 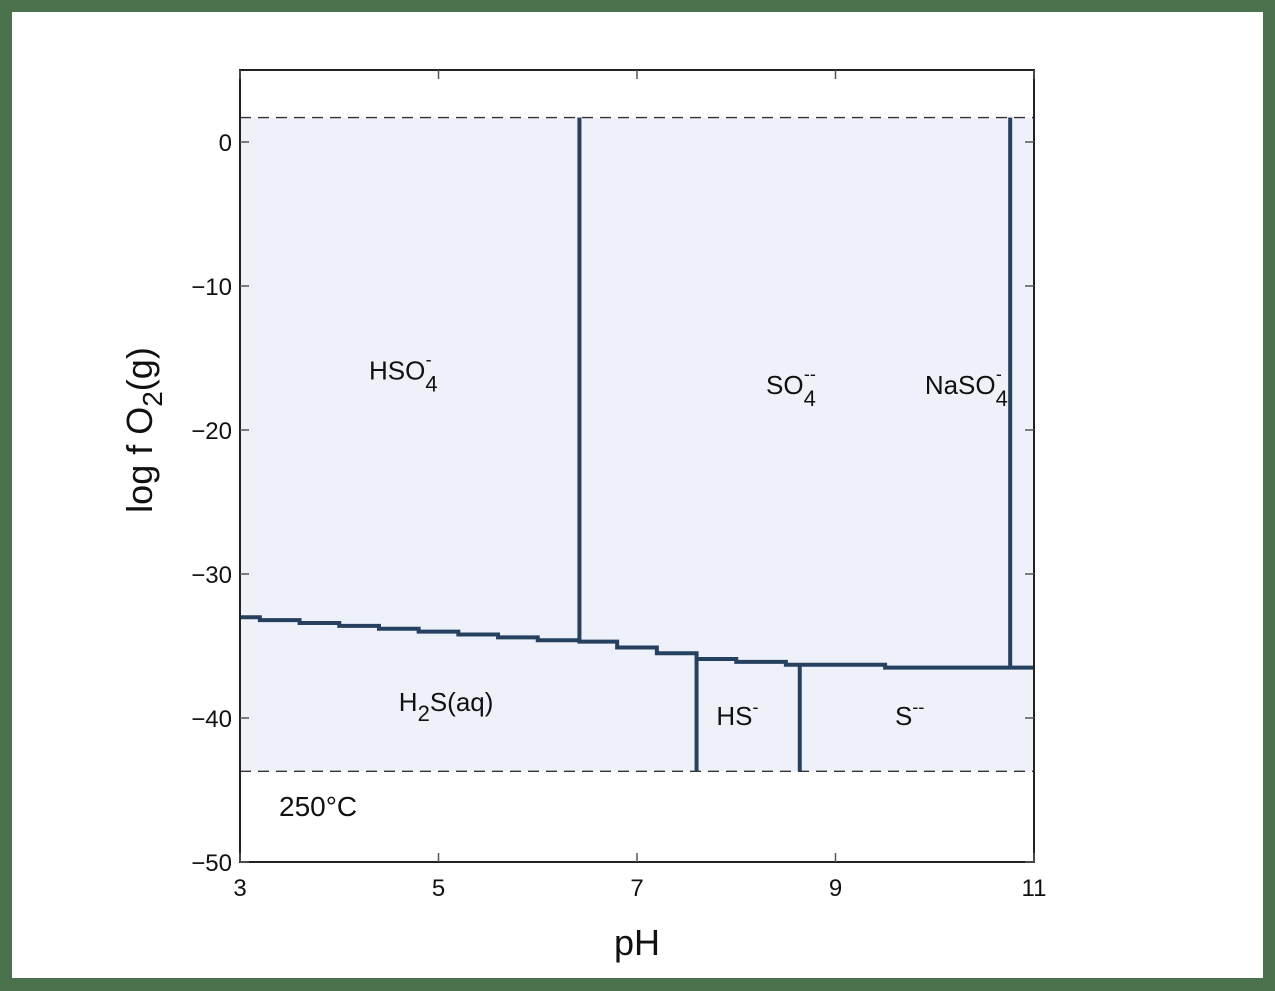 What do you see at coordinates (211, 431) in the screenshot?
I see `y-tick-label: −20` at bounding box center [211, 431].